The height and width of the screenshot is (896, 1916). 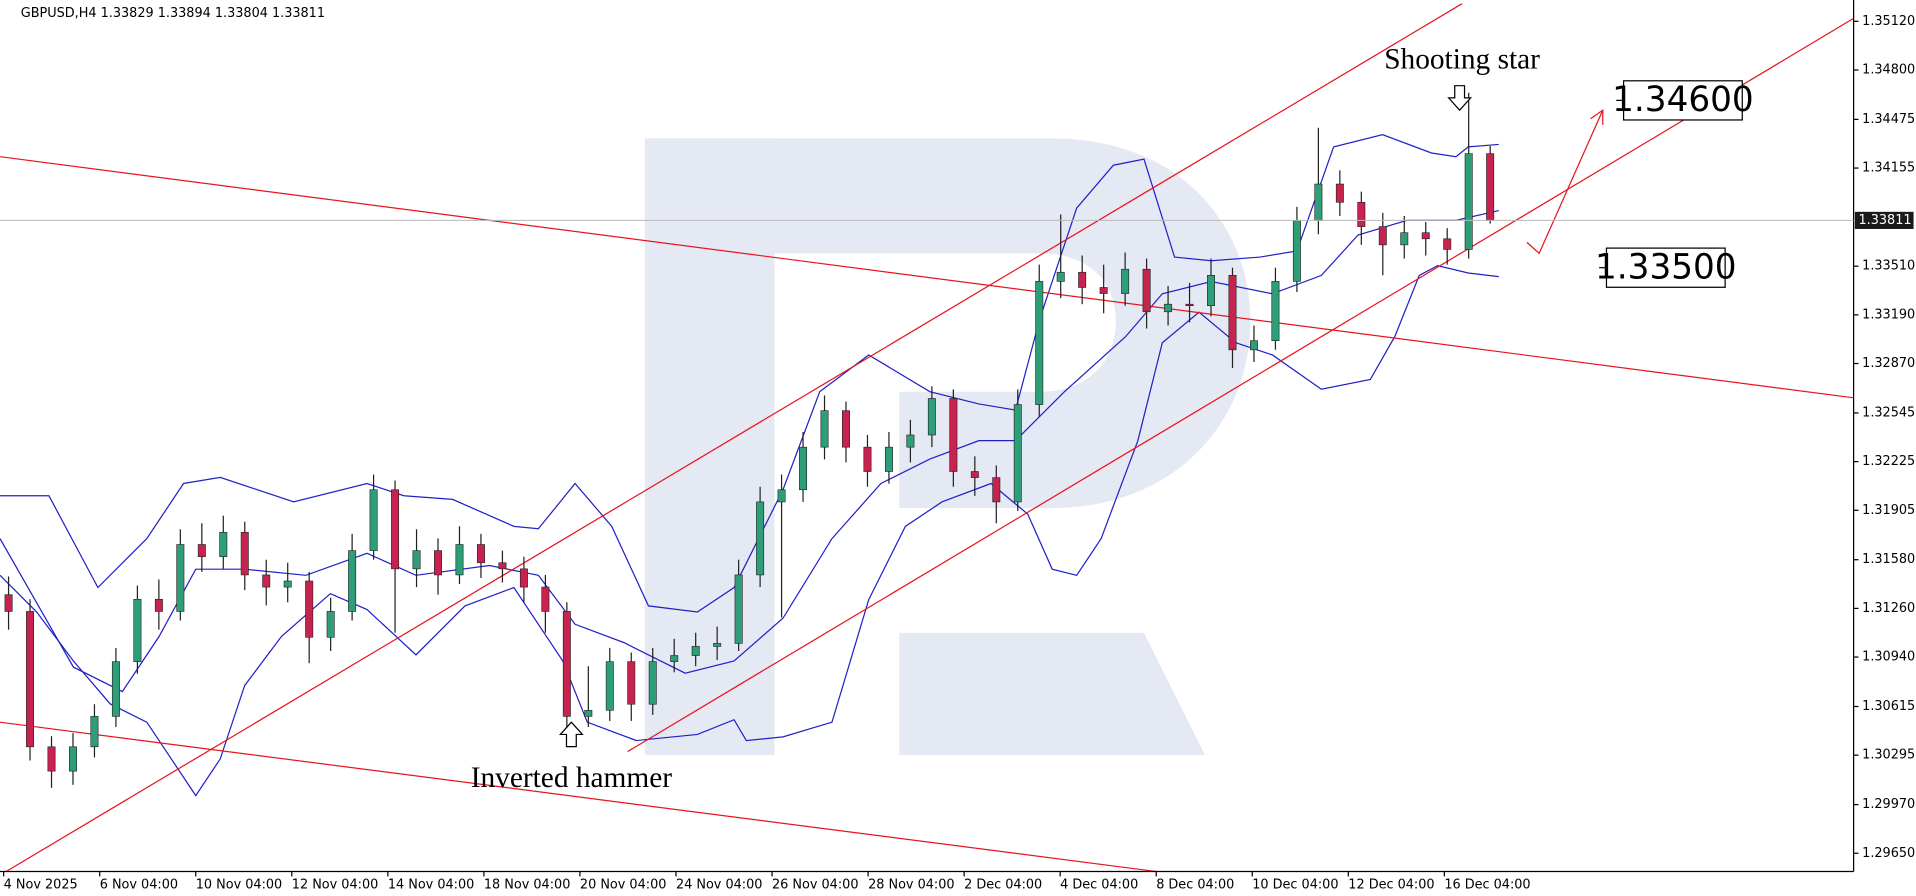 I want to click on y-tick-label: 1.32870, so click(x=1888, y=363).